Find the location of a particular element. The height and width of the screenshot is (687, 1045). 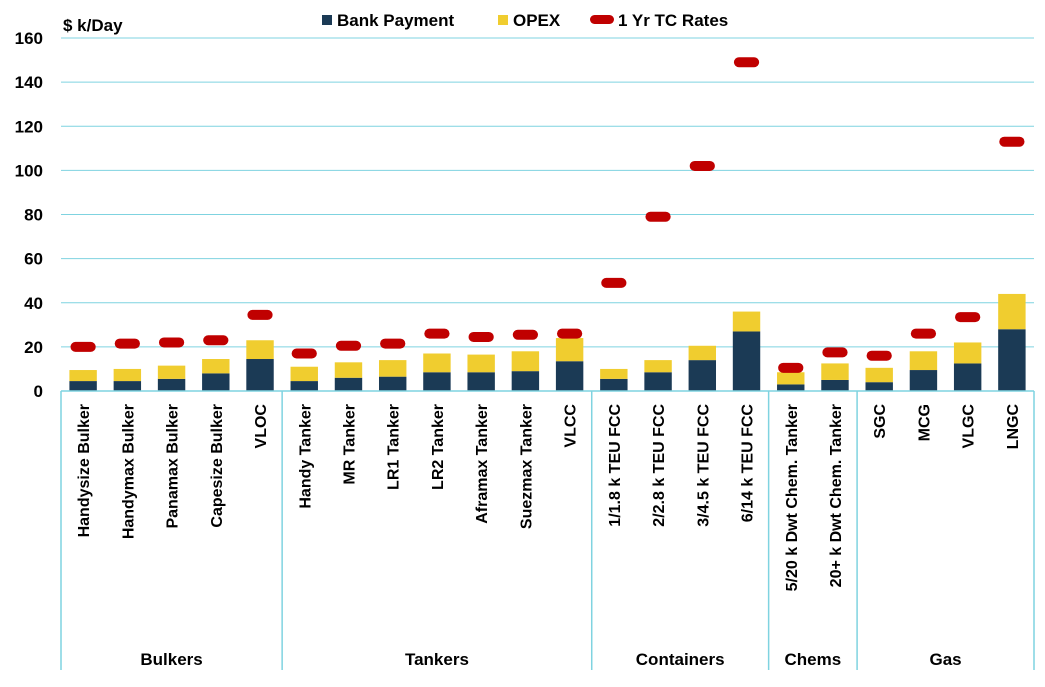

x-tick-label: VLCC is located at coordinates (571, 426).